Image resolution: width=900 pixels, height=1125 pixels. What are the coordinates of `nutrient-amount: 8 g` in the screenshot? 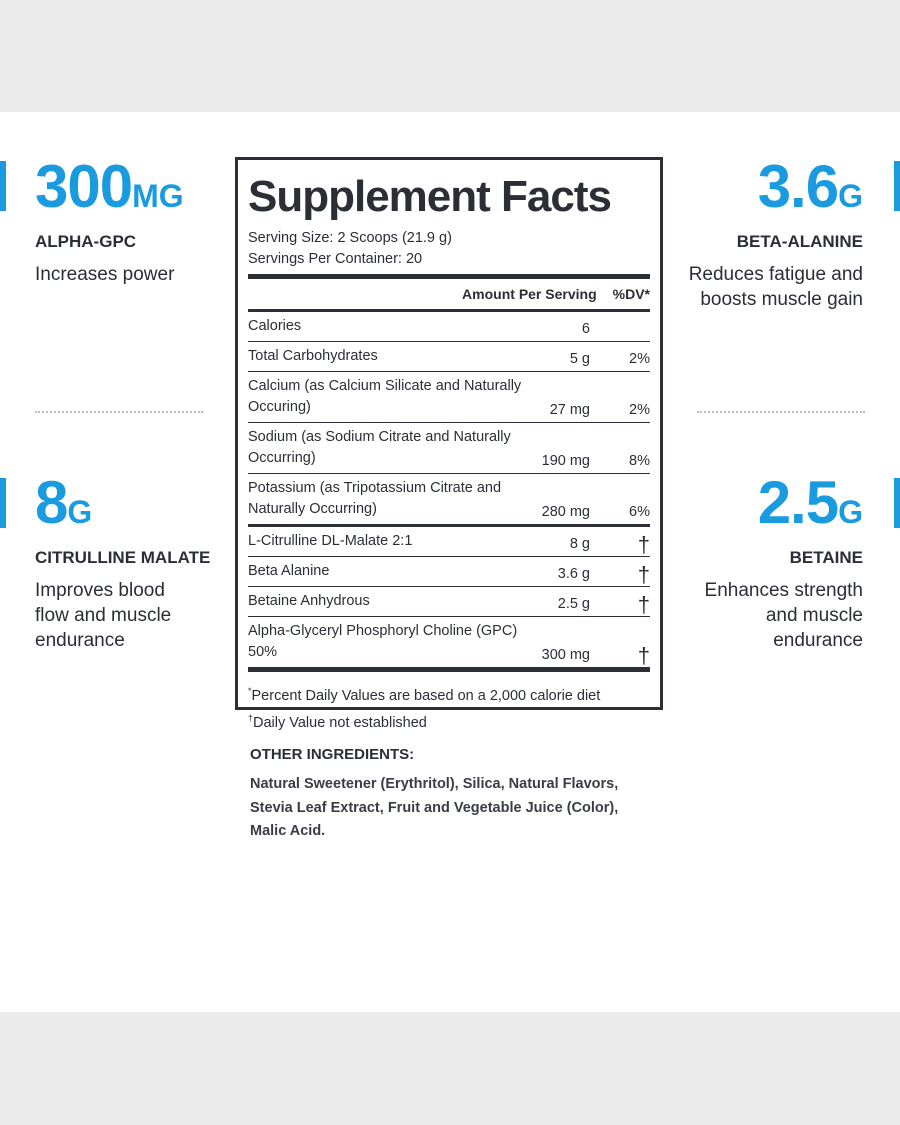 It's located at (579, 544).